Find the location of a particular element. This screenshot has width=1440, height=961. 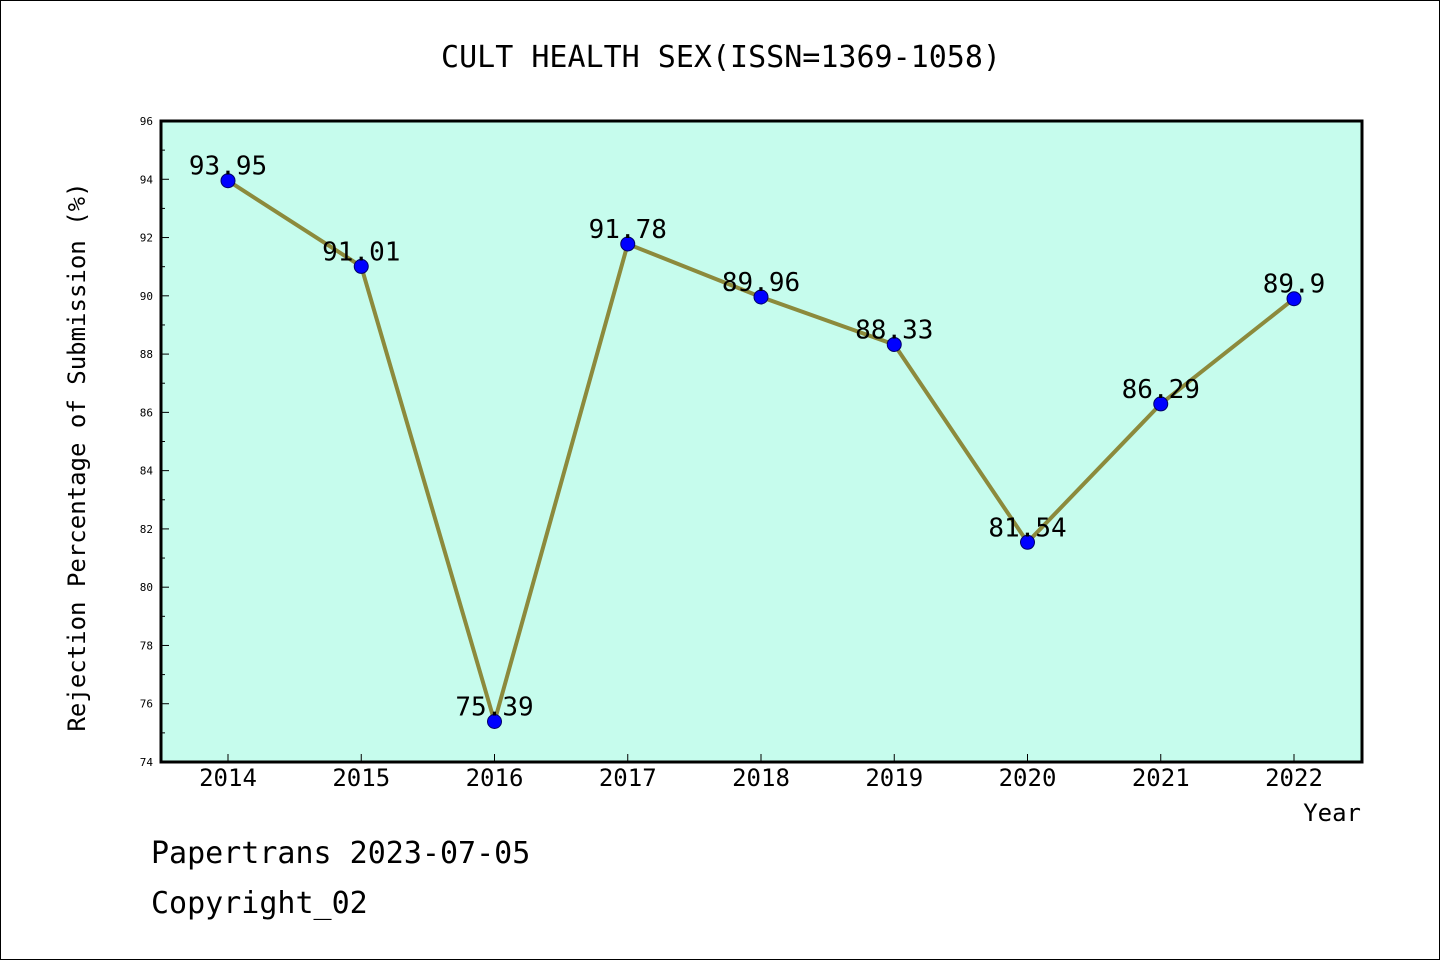

data-label-2021: 86.29 is located at coordinates (1161, 390).